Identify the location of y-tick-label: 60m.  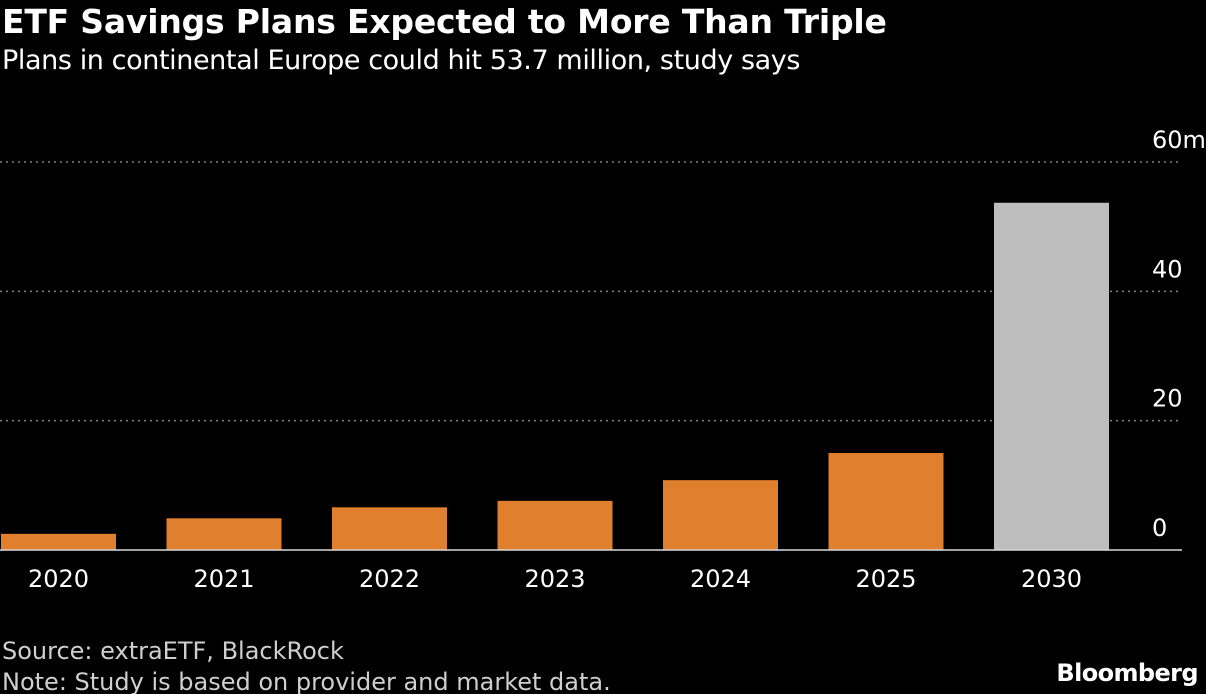
(1179, 140).